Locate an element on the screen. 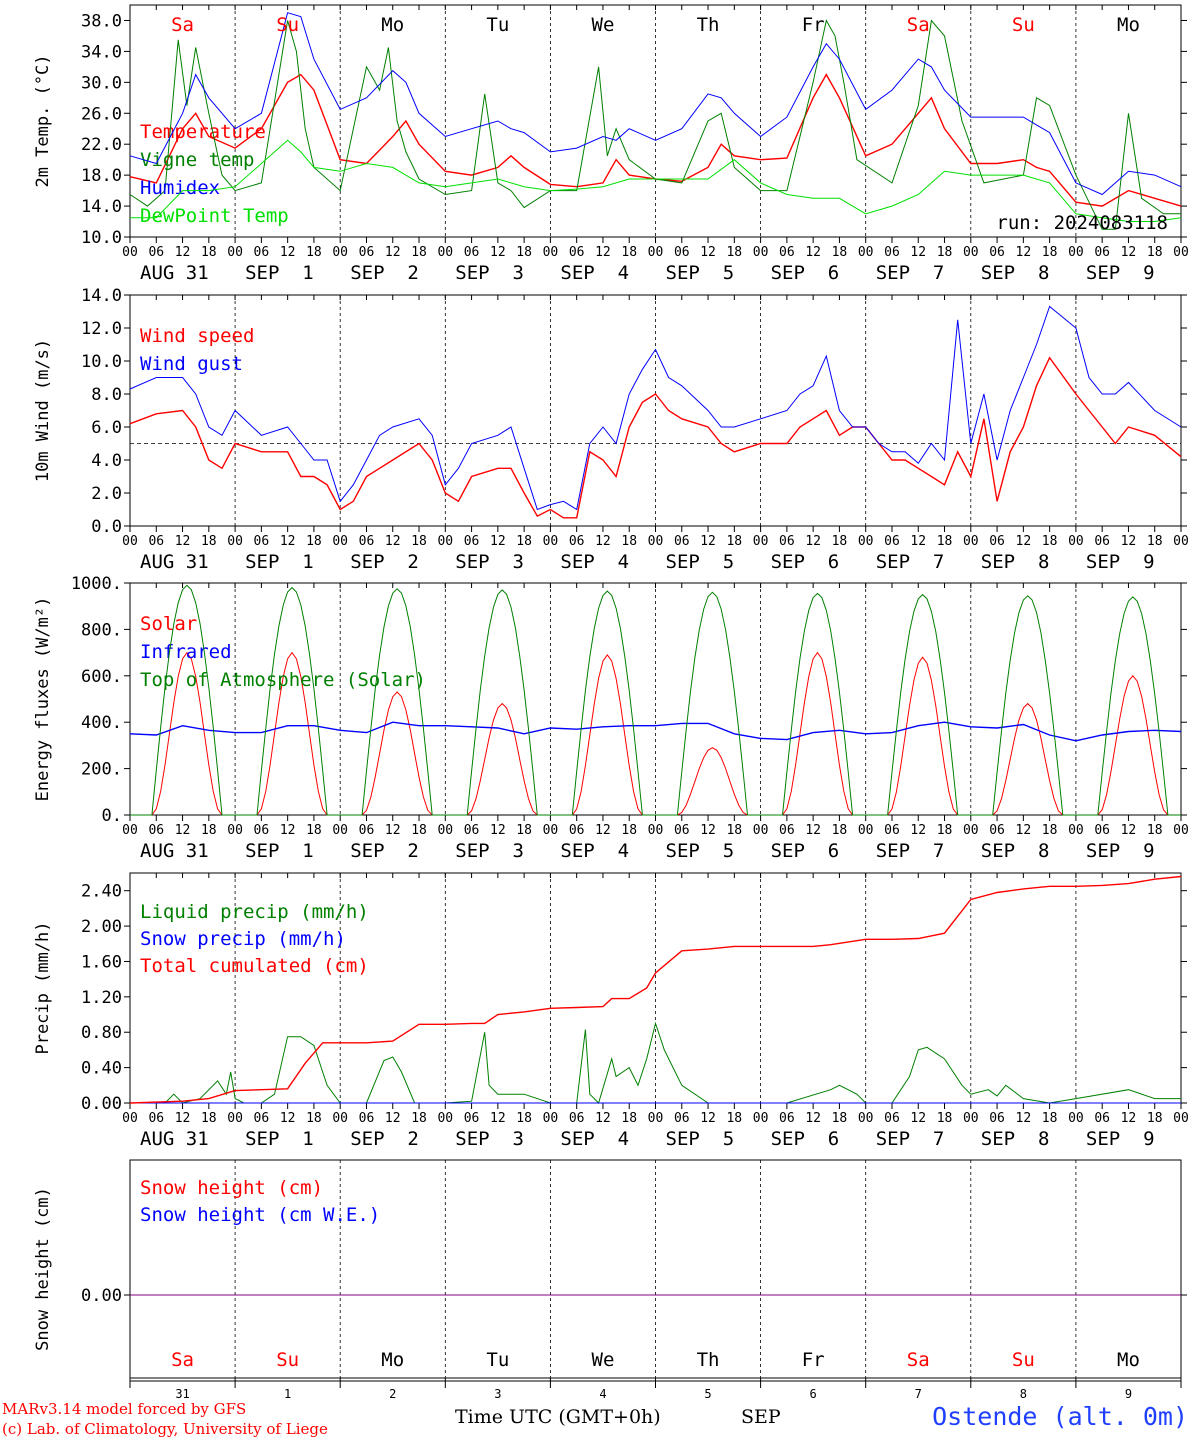  weekday-label: We is located at coordinates (603, 1360).